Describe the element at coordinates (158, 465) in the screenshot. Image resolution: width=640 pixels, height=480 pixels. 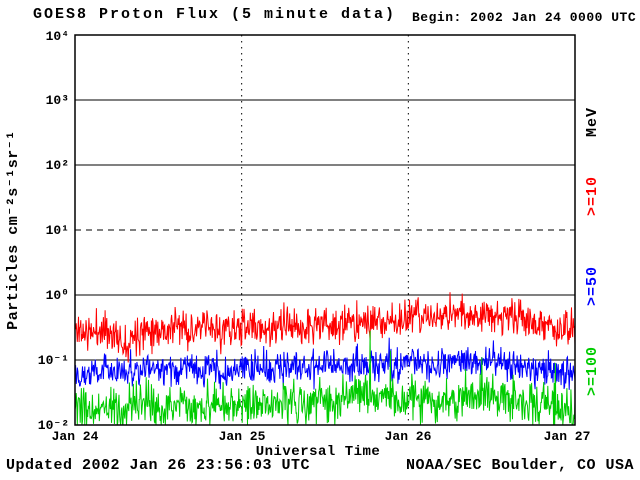
I see `updated-timestamp: Updated 2002 Jan 26 23:56:03 UTC` at that location.